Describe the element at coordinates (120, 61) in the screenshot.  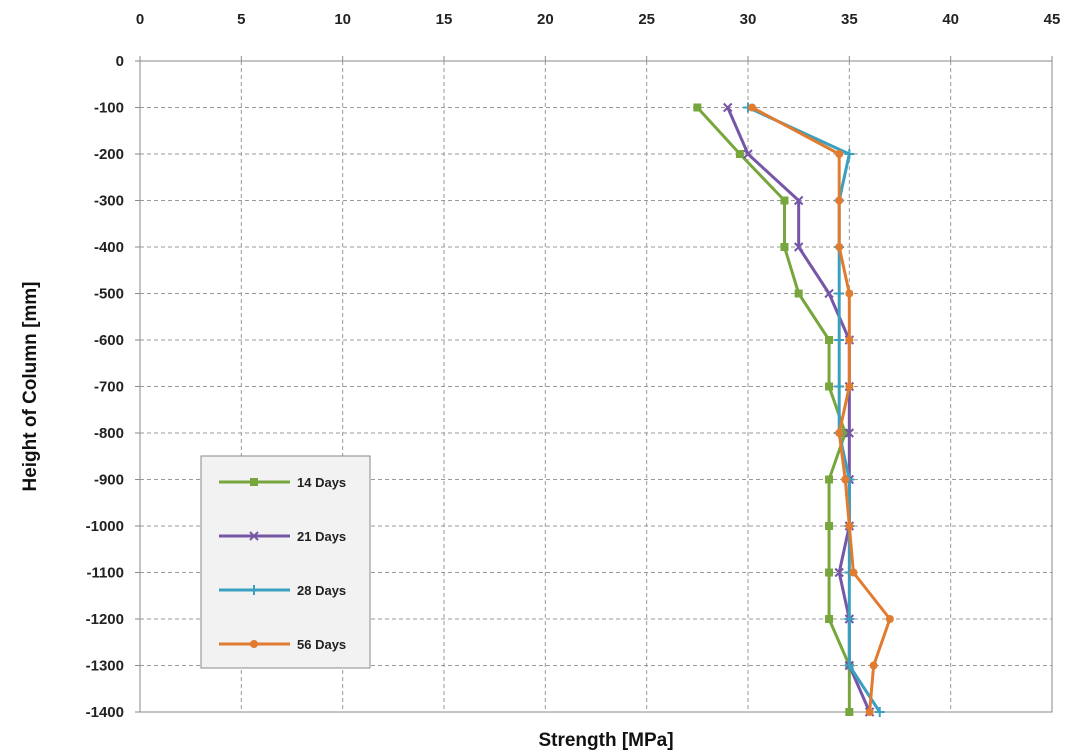
I see `y-tick-label: 0` at that location.